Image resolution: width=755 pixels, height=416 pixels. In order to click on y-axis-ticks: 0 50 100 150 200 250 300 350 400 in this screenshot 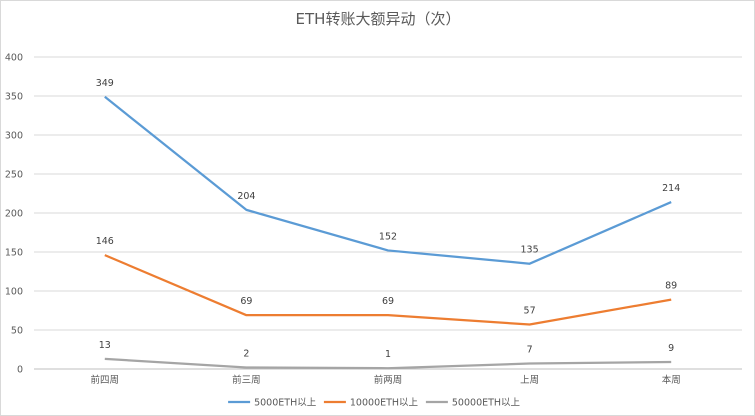, I will do `click(14, 214)`.